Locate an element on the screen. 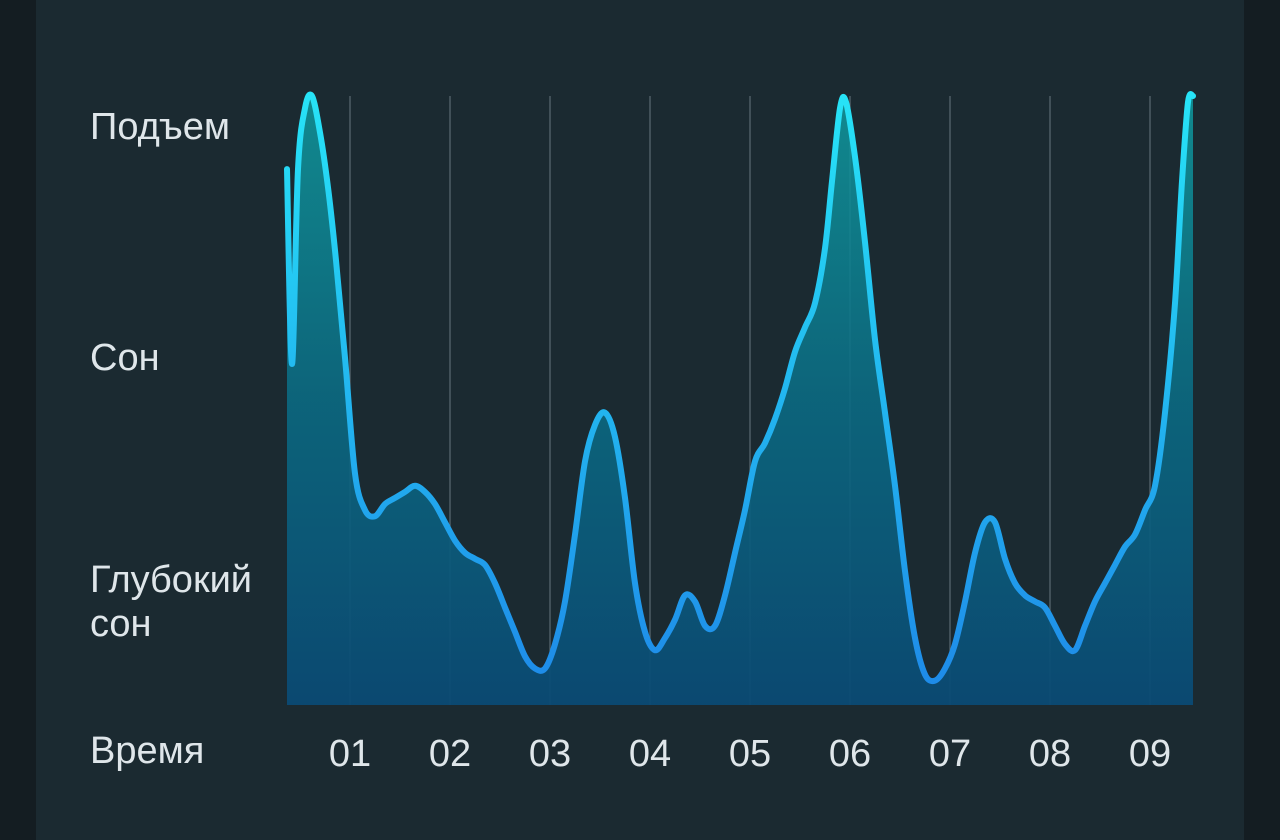  y-label-wake: Подъем is located at coordinates (160, 127).